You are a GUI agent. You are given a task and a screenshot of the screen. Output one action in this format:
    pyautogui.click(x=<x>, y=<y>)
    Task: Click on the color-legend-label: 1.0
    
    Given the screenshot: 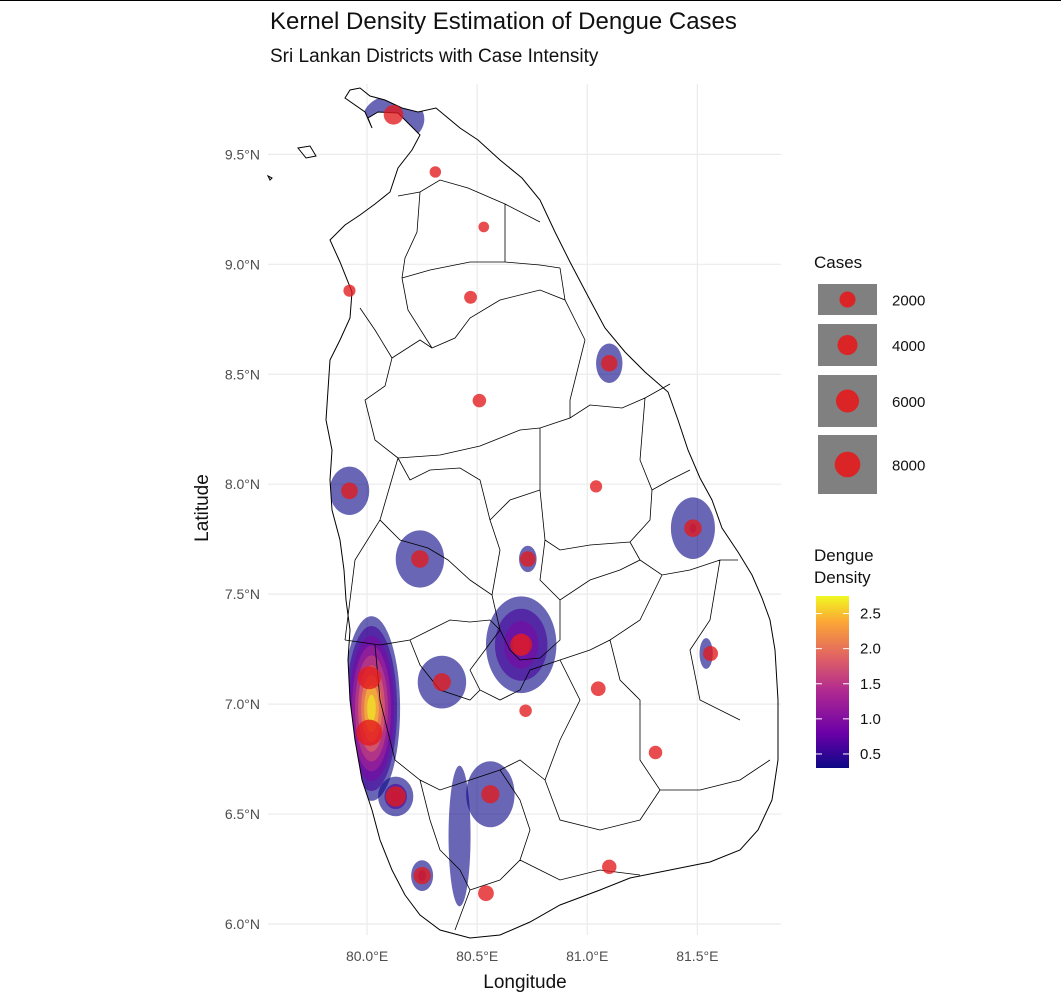 What is the action you would take?
    pyautogui.click(x=870, y=719)
    